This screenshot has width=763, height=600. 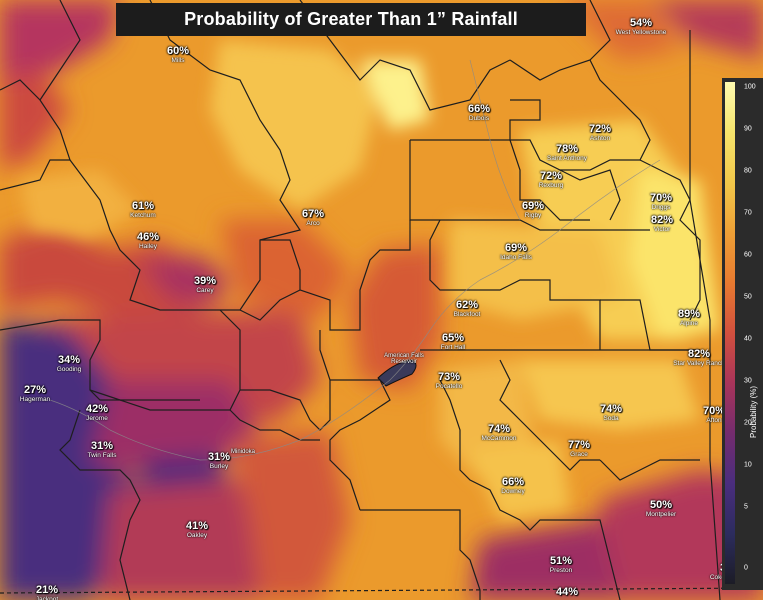 I want to click on zone-victor-yellow, so click(x=675, y=255).